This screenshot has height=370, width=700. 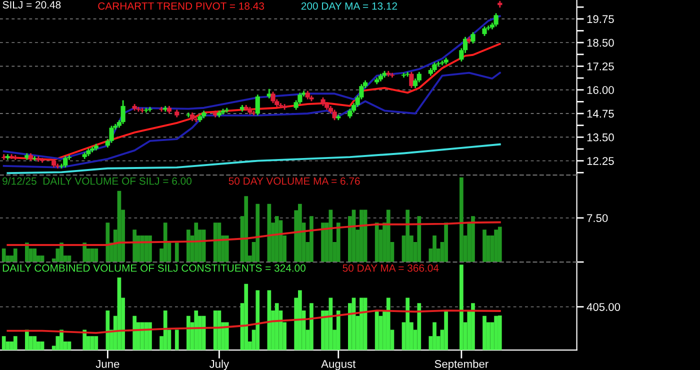 What do you see at coordinates (349, 6) in the screenshot?
I see `text: 200 DAY MA = 13.12` at bounding box center [349, 6].